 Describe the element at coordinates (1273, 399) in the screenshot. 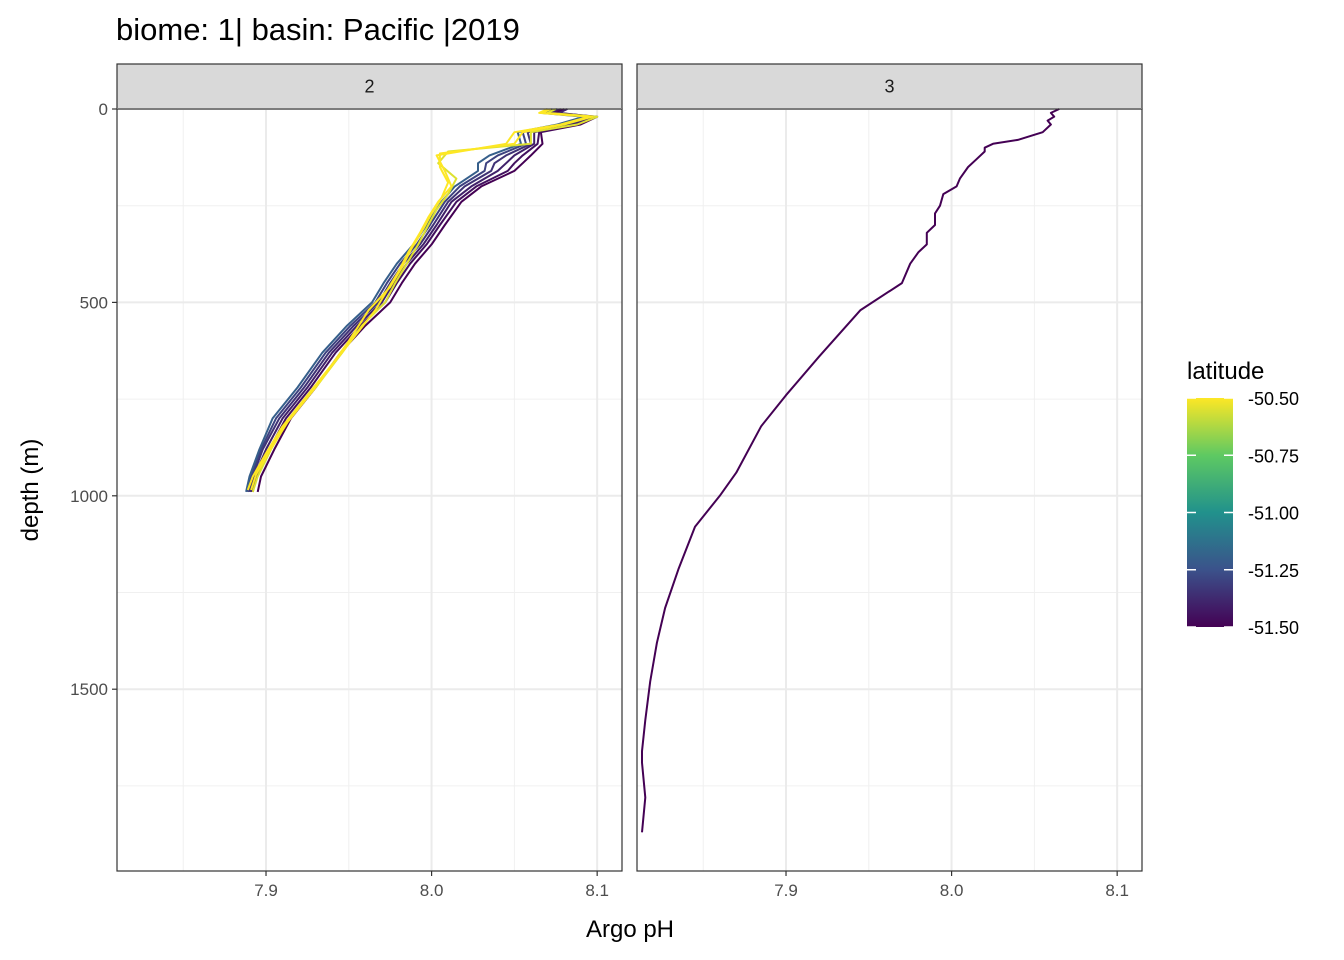

I see `legend-tick-label: -50.50` at that location.